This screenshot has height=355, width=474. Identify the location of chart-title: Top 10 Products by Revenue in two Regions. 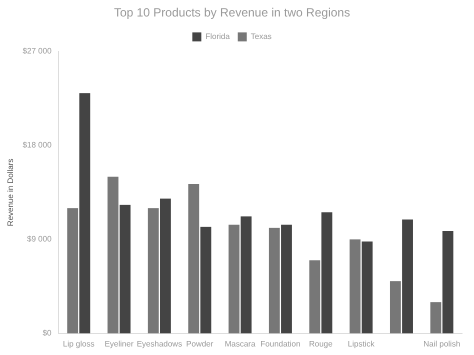
(232, 13).